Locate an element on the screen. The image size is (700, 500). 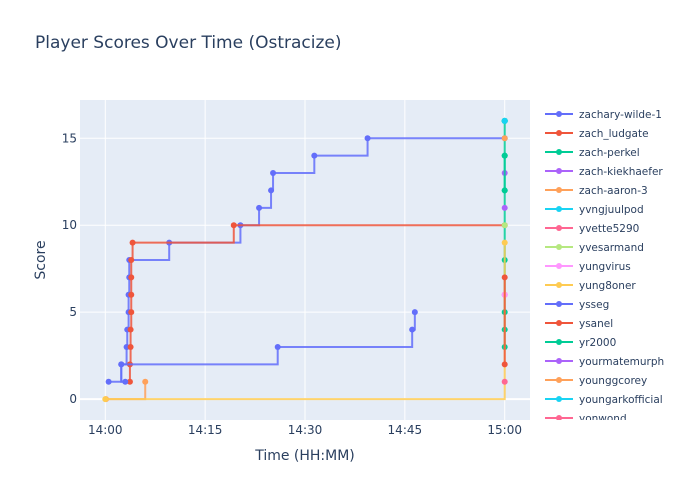
series-yonwond is located at coordinates (504, 381).